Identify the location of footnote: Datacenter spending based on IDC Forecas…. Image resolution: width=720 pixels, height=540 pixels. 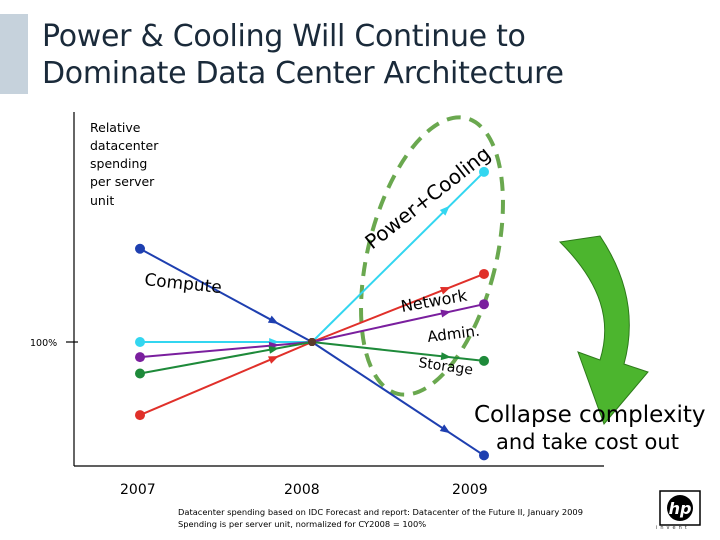
(380, 518).